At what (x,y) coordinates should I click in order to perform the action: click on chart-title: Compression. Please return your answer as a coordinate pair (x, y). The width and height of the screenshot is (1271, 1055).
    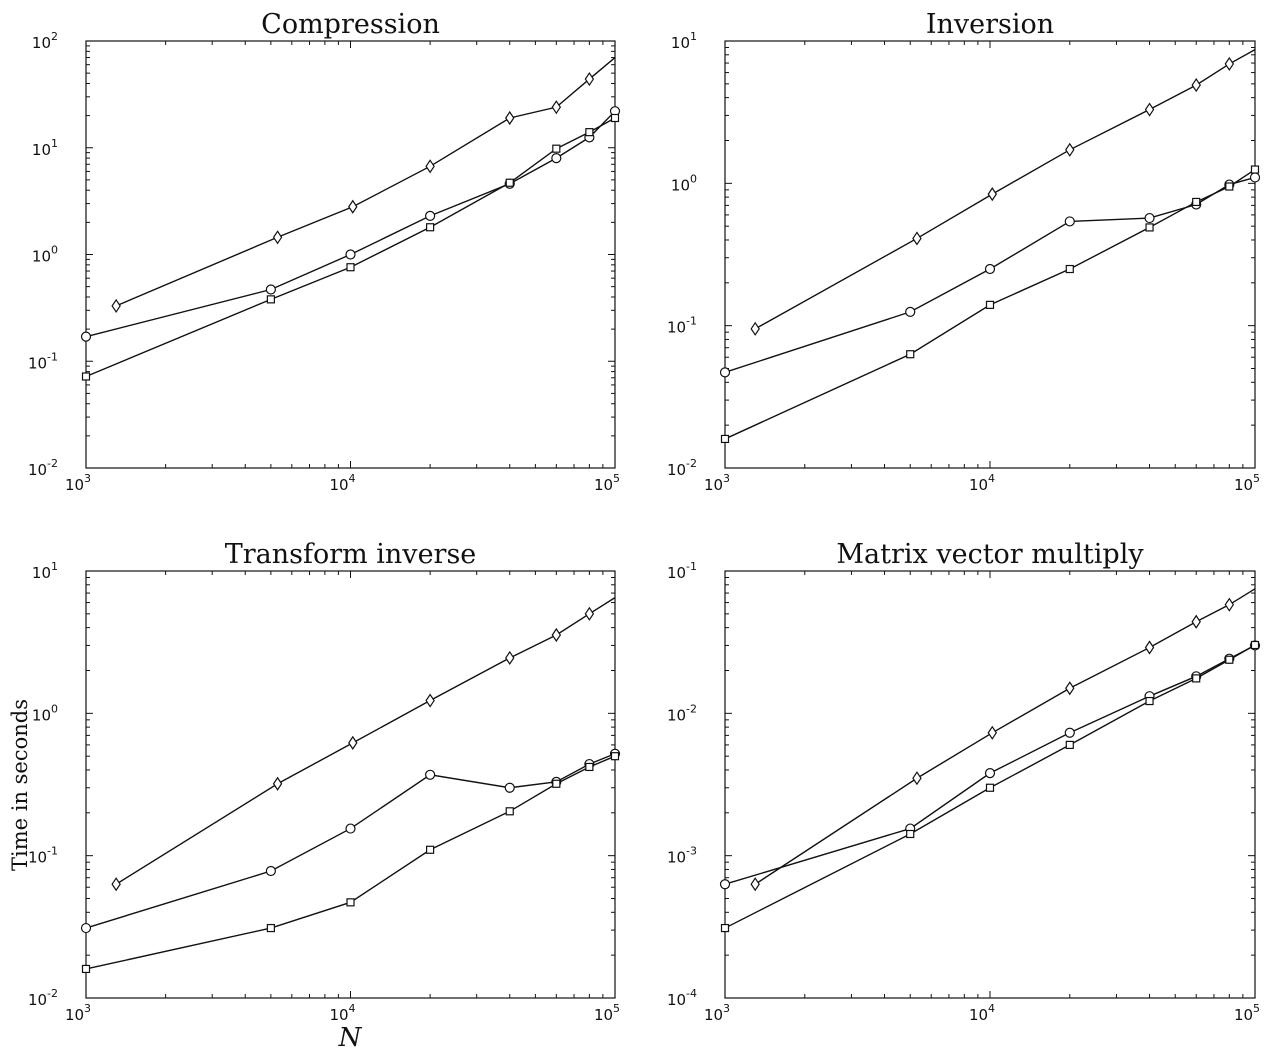
    Looking at the image, I should click on (350, 24).